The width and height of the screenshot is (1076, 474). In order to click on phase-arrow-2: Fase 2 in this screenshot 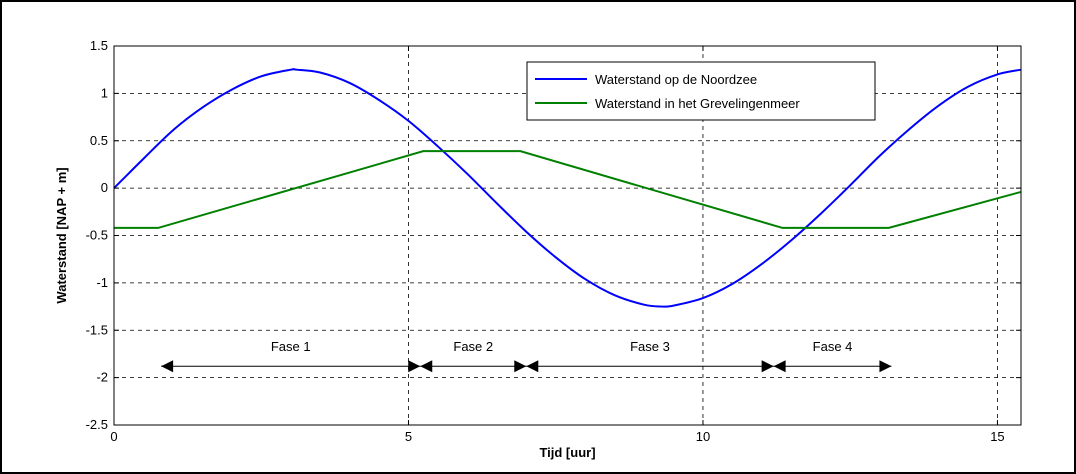, I will do `click(473, 356)`.